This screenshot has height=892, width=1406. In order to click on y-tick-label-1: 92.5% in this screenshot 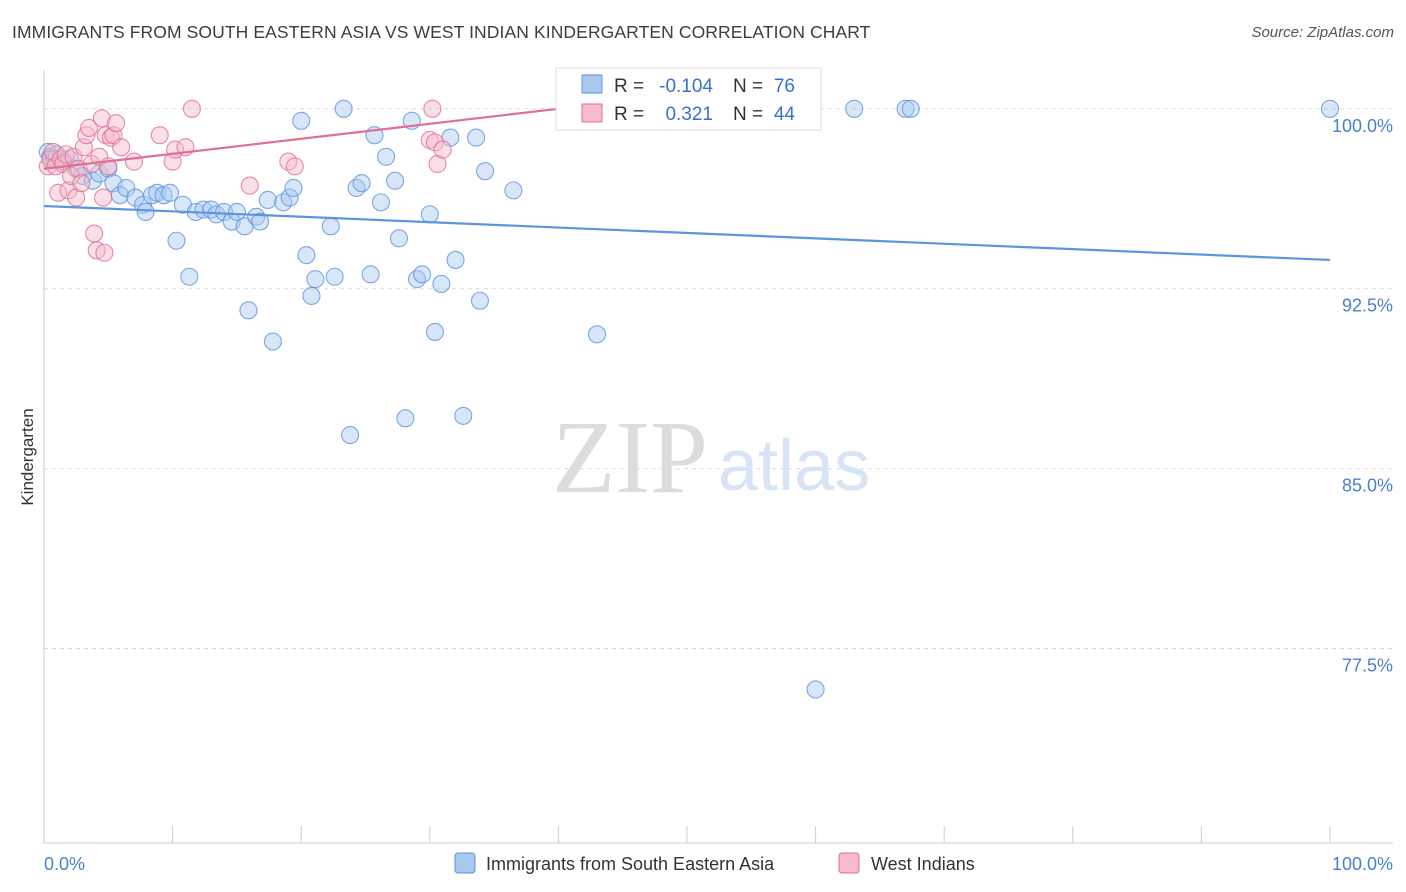, I will do `click(1367, 306)`.